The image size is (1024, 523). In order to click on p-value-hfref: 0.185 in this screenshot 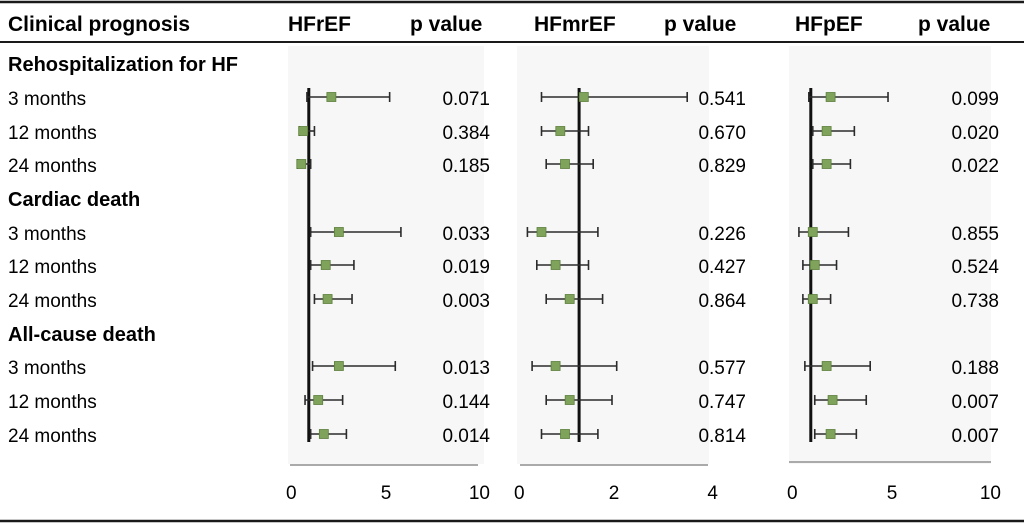, I will do `click(466, 166)`.